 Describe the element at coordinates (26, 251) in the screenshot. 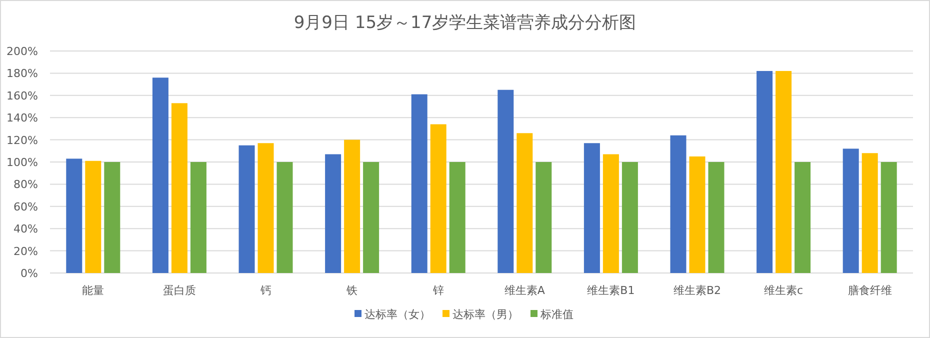

I see `y-tick-label: 20%` at that location.